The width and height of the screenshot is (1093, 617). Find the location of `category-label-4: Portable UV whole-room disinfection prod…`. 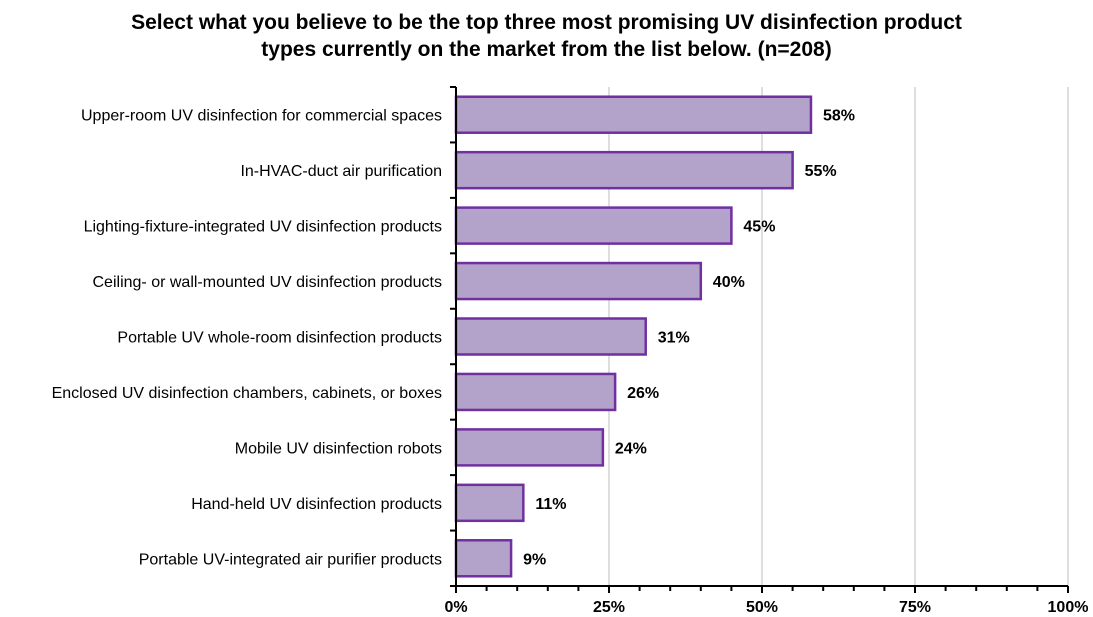

category-label-4: Portable UV whole-room disinfection prod… is located at coordinates (279, 338).